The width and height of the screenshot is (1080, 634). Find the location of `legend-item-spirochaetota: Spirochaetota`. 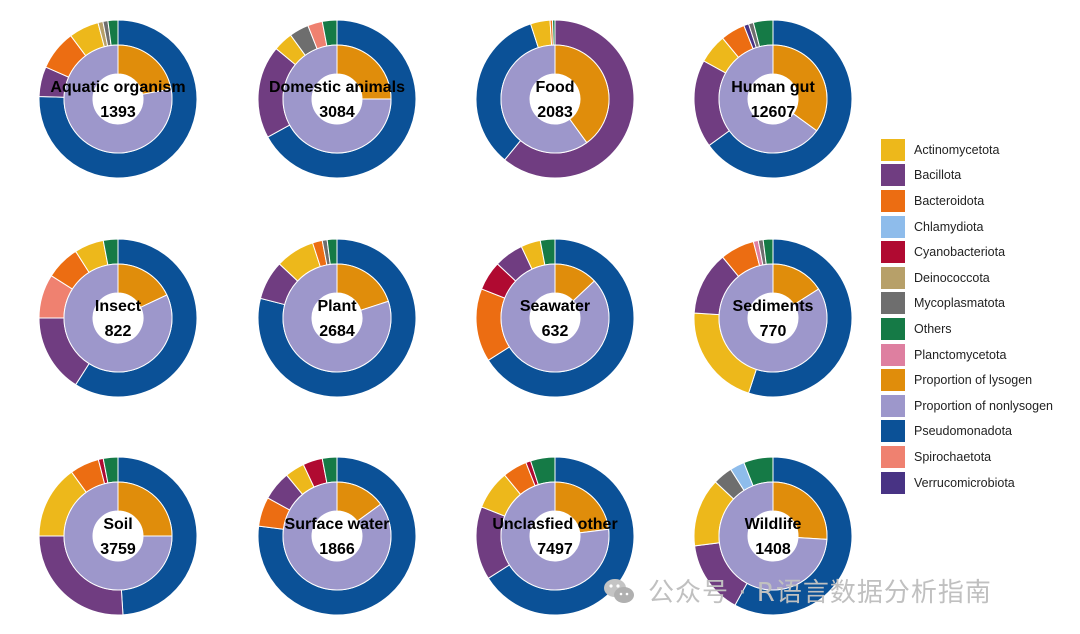

legend-item-spirochaetota: Spirochaetota is located at coordinates (967, 457).